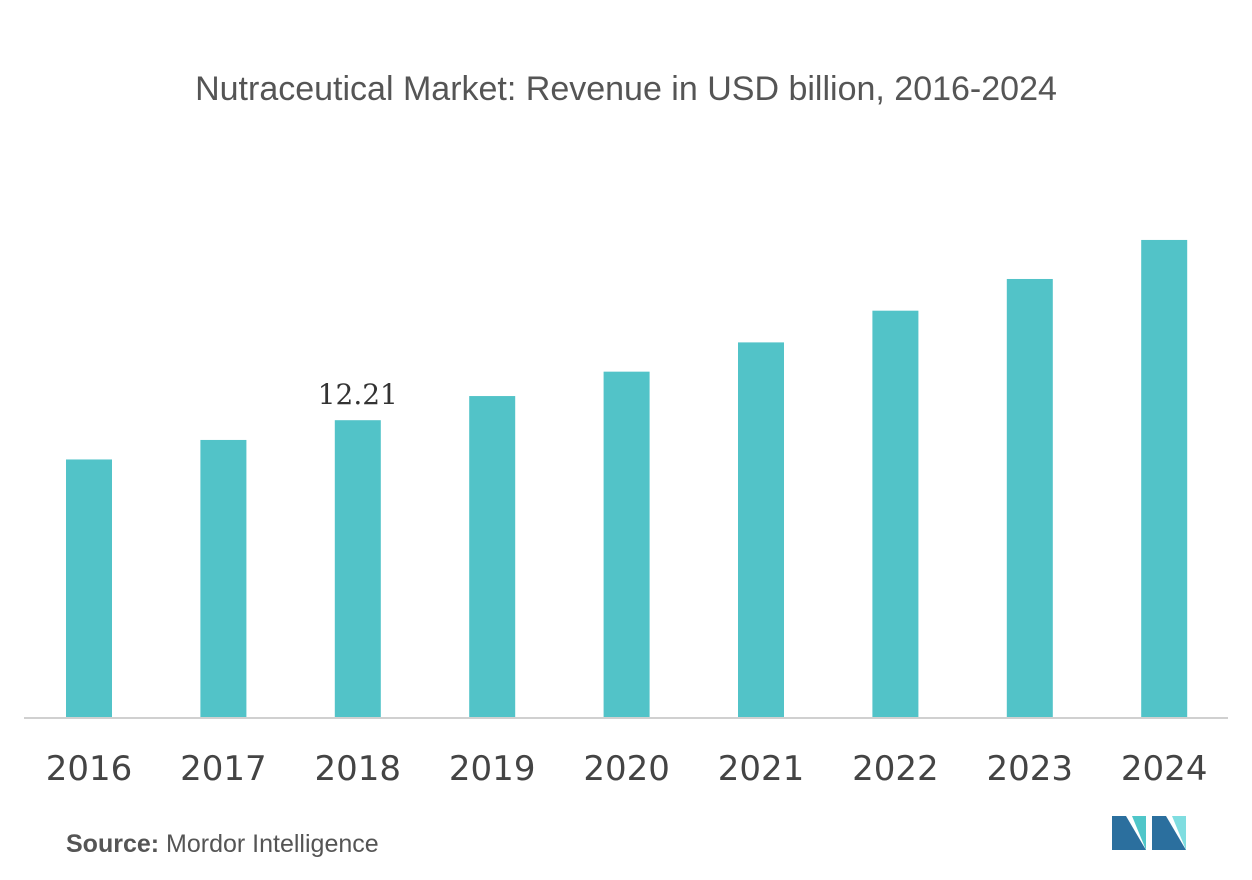  I want to click on bar-2023, so click(1029, 498).